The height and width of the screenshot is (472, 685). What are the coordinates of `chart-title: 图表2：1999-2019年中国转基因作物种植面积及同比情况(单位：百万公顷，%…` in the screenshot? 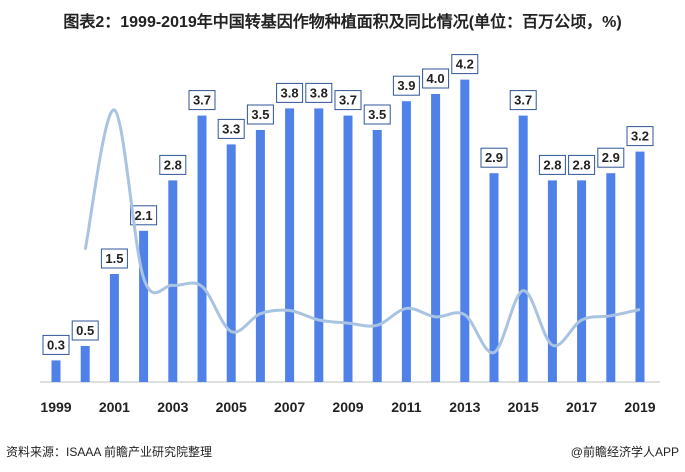 It's located at (342, 22).